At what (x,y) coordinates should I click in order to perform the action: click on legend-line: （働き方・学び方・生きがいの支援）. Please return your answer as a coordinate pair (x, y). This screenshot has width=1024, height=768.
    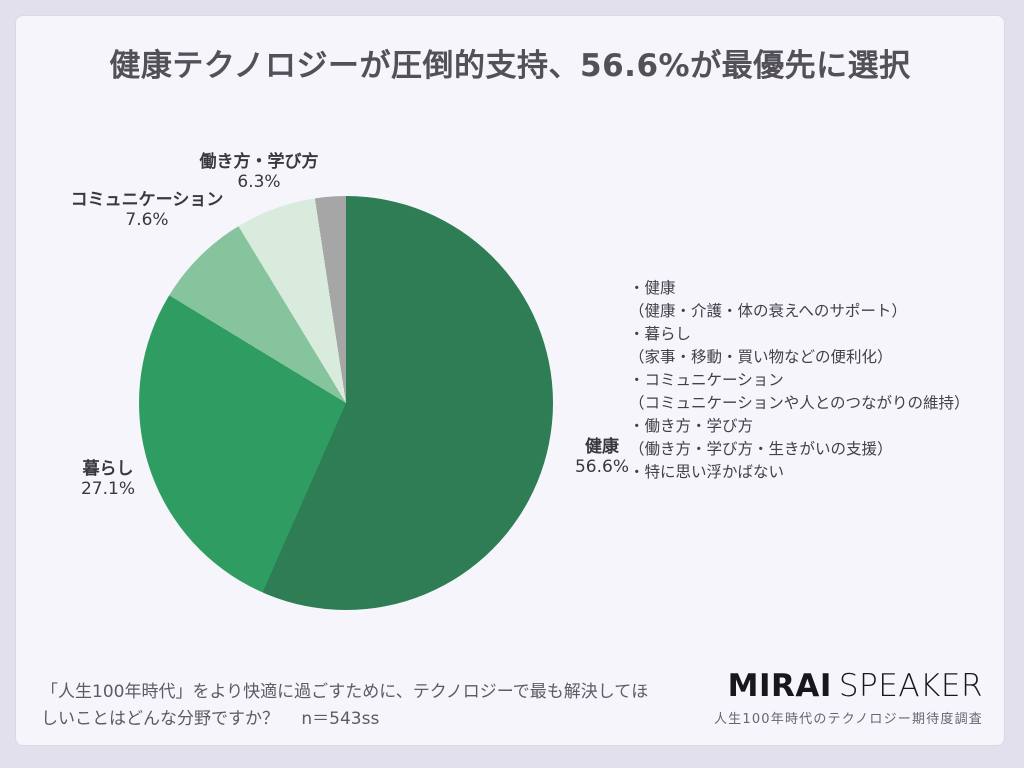
    Looking at the image, I should click on (761, 449).